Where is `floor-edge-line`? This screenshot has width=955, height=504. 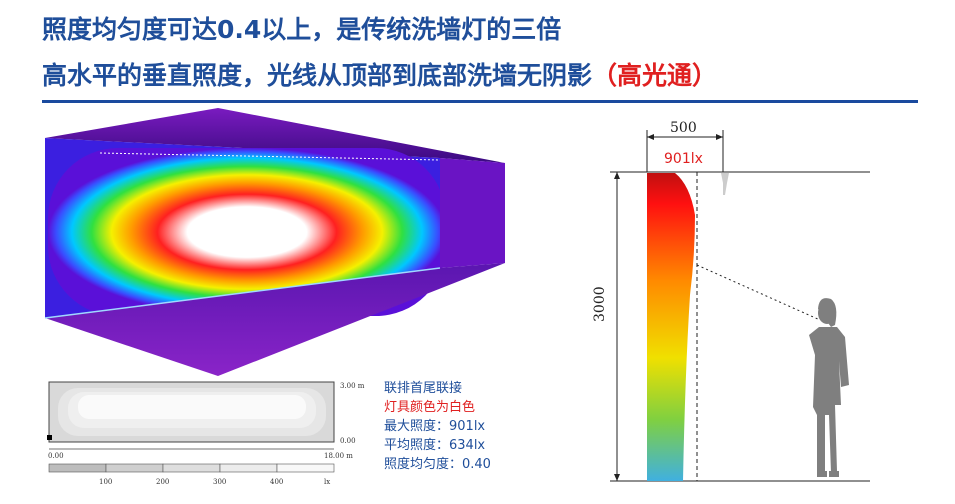 floor-edge-line is located at coordinates (242, 293).